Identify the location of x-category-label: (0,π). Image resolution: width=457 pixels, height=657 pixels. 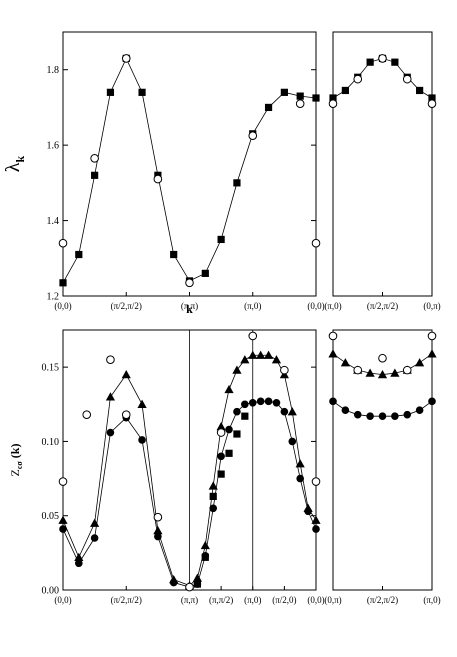
(431, 306).